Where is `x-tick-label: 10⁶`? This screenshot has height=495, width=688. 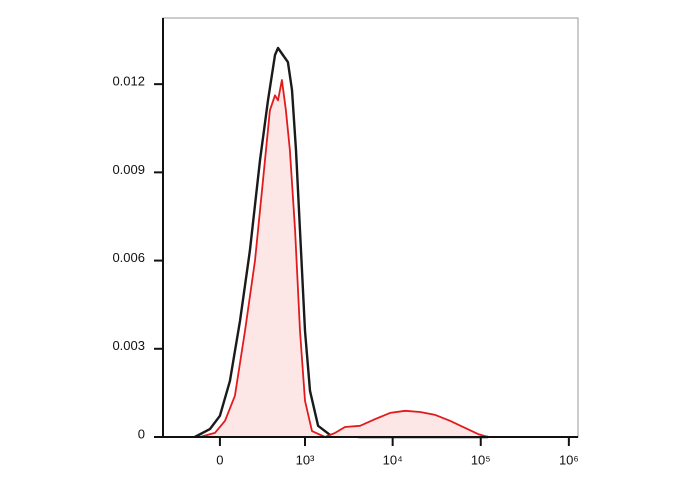
x-tick-label: 10⁶ is located at coordinates (569, 459).